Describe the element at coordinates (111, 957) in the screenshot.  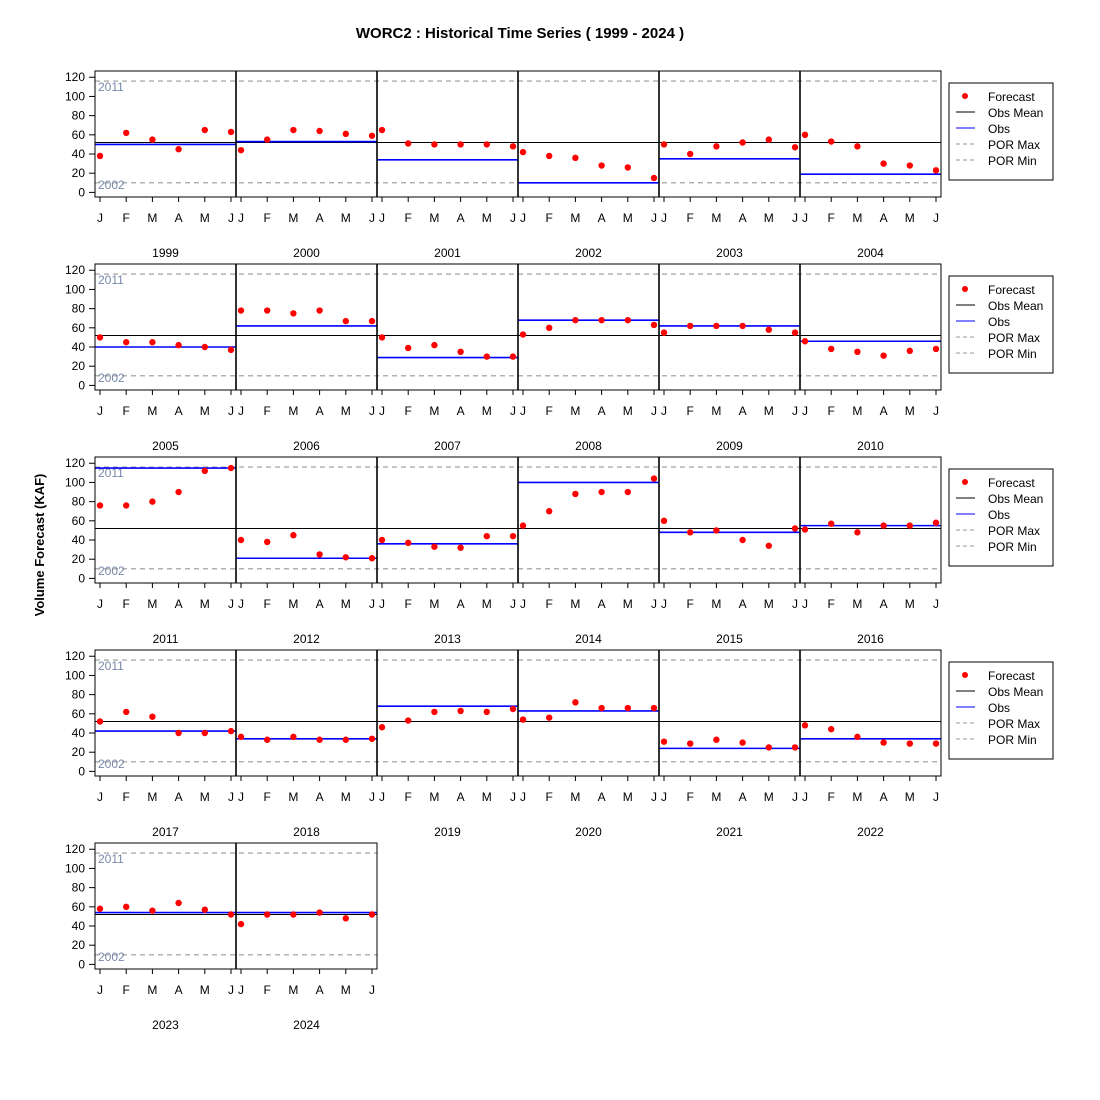
I see `por-min-label: 2002` at that location.